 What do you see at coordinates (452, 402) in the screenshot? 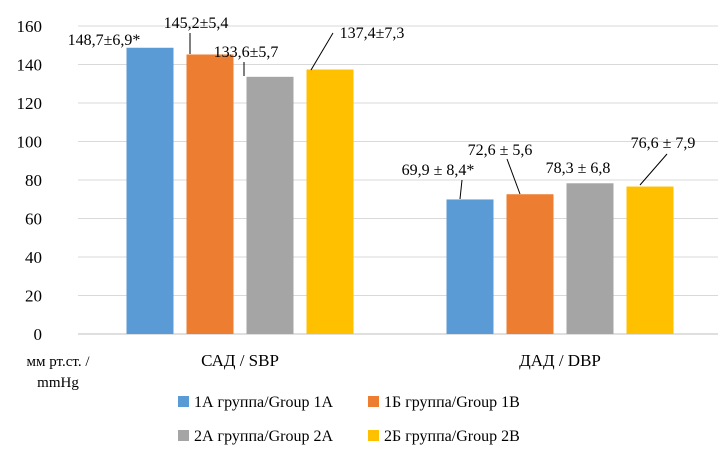
I see `legend-label: 1Б группа/Group 1B` at bounding box center [452, 402].